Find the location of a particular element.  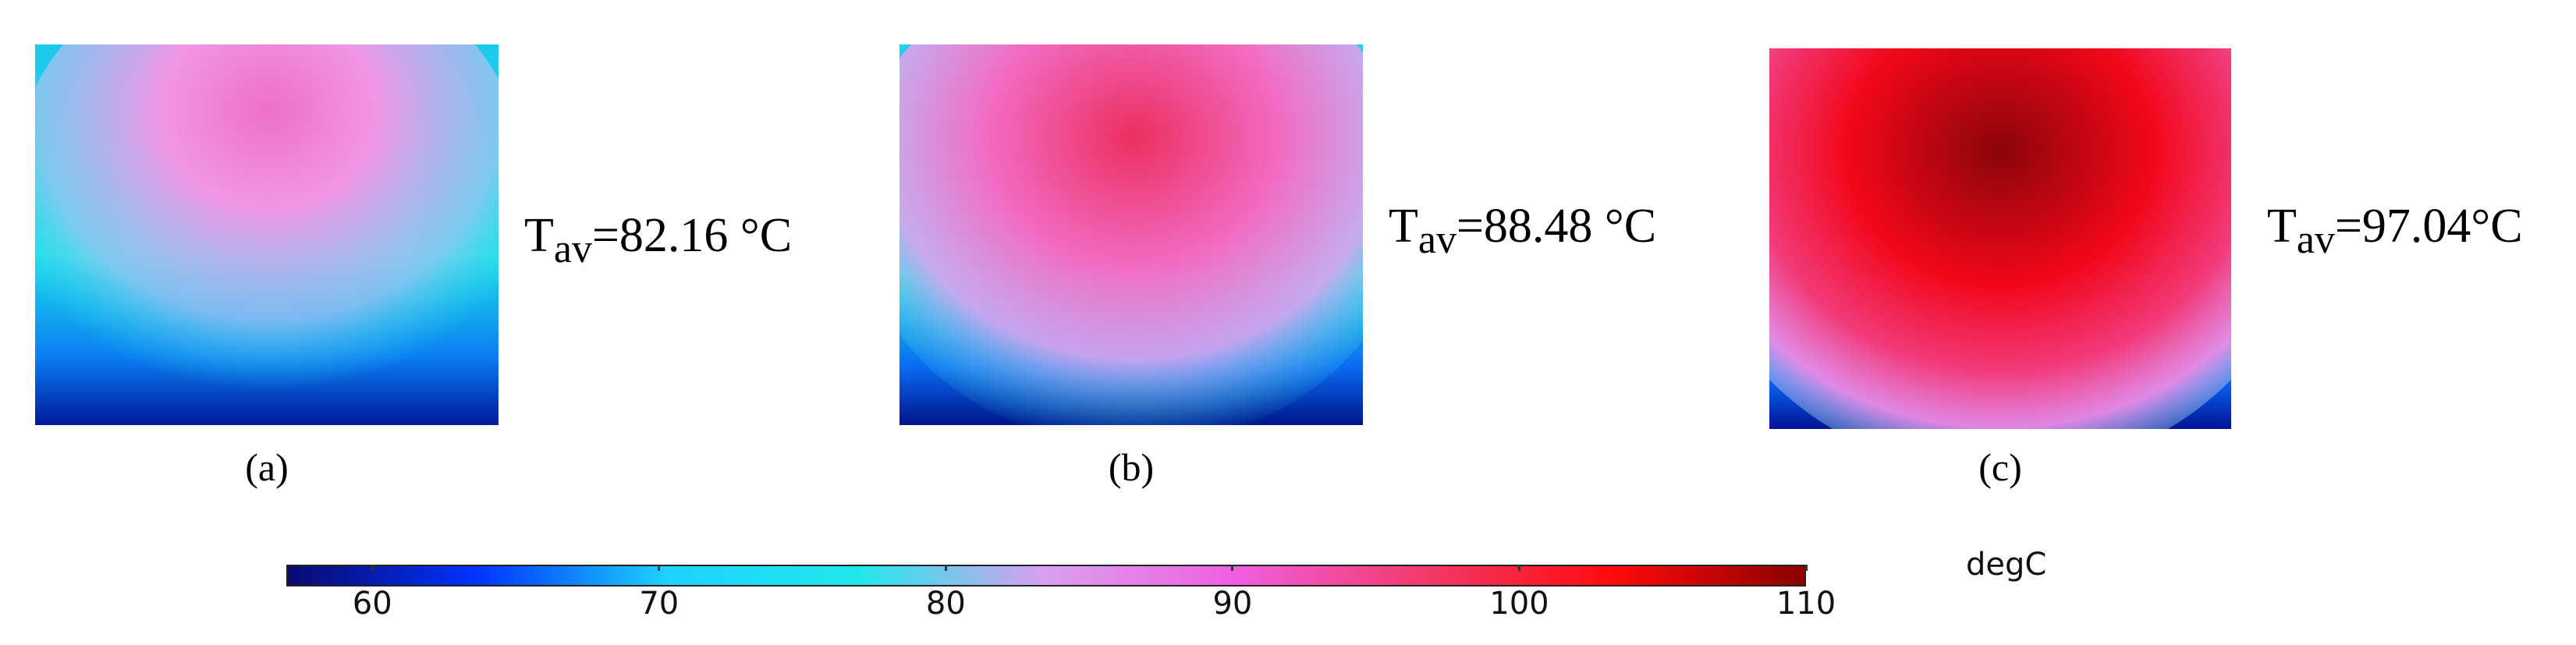

colorbar-tick-label: 90 is located at coordinates (1232, 604).